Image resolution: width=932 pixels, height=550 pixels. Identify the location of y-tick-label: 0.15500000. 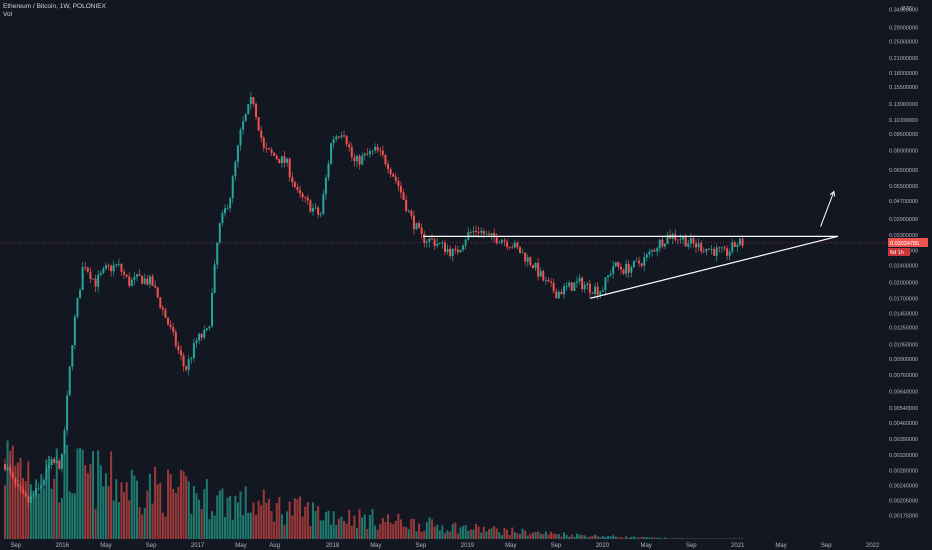
(903, 88).